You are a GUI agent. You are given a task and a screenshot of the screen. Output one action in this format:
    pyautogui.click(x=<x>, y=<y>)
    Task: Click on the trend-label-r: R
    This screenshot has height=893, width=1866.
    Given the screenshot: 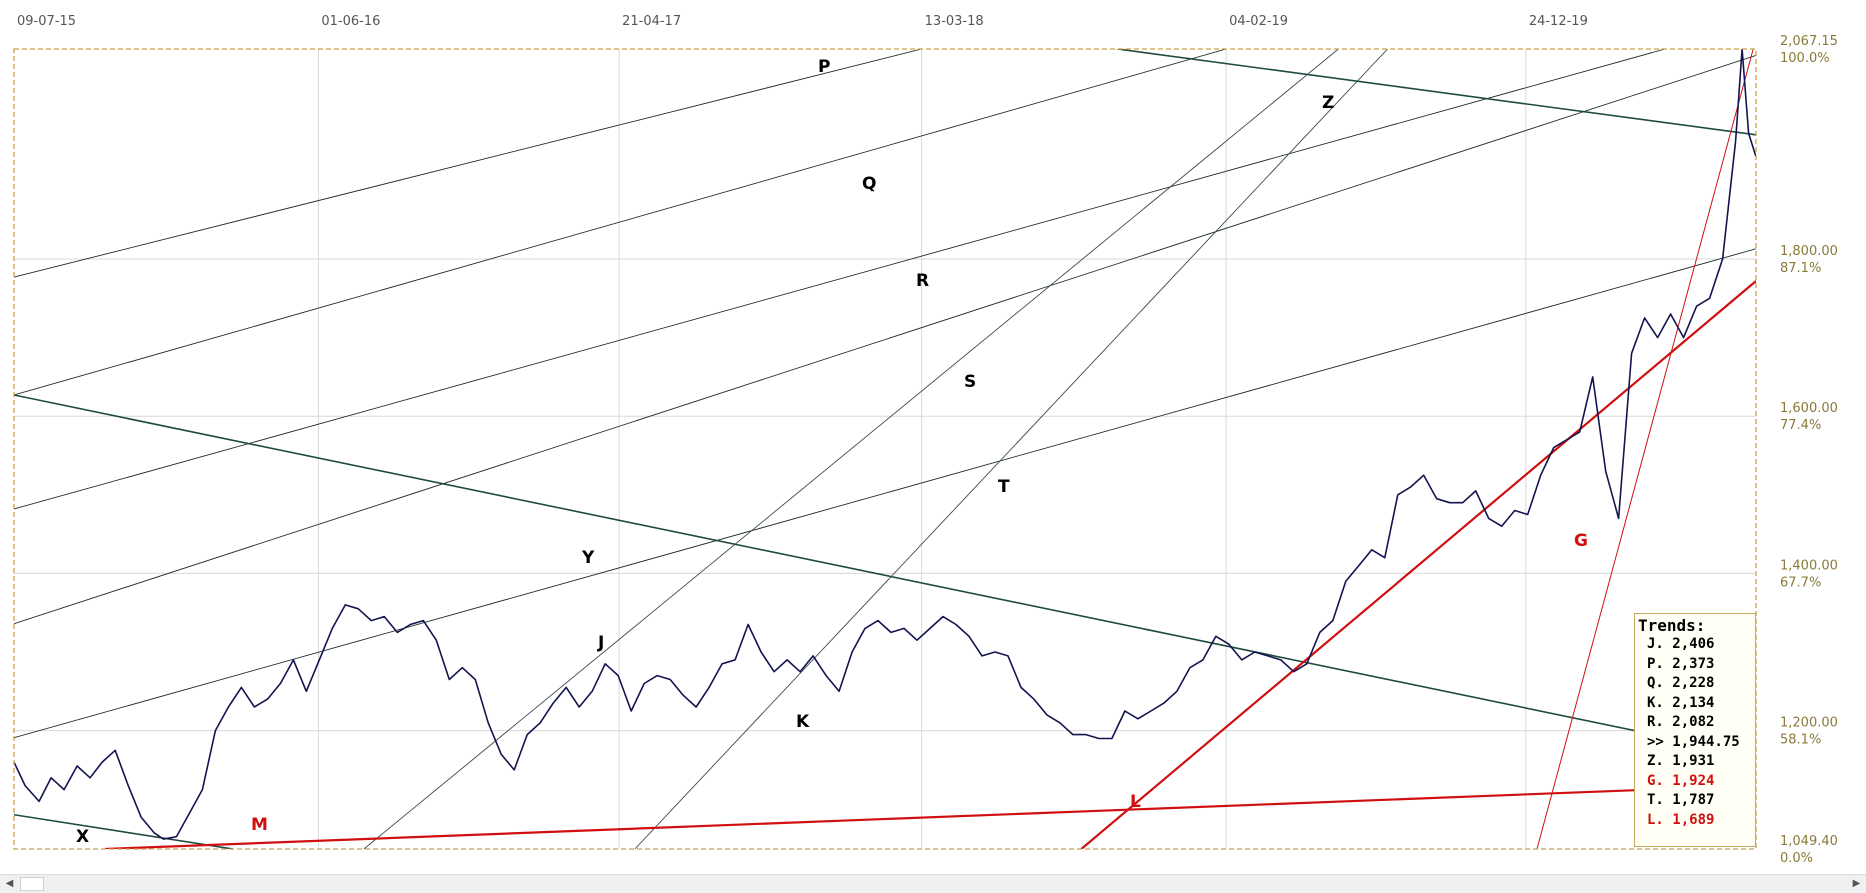 What is the action you would take?
    pyautogui.click(x=922, y=281)
    